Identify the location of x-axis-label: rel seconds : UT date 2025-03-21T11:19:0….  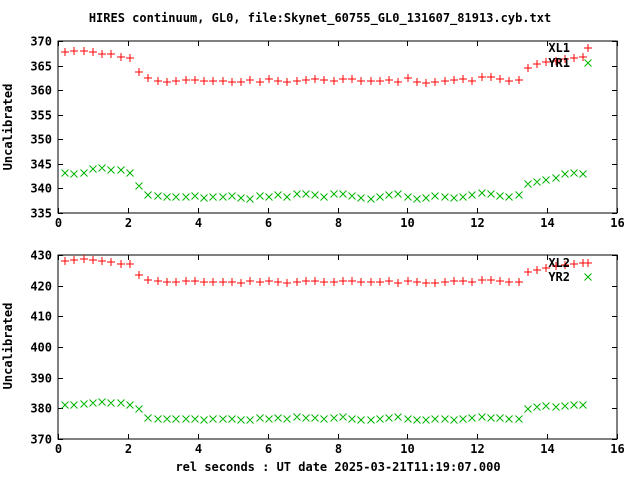
(338, 467).